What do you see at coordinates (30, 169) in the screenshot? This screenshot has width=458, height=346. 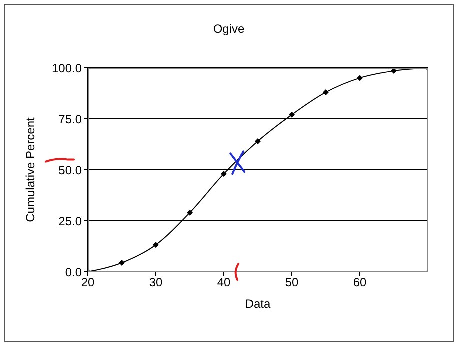 I see `y-axis-title: Cumulative Percent` at bounding box center [30, 169].